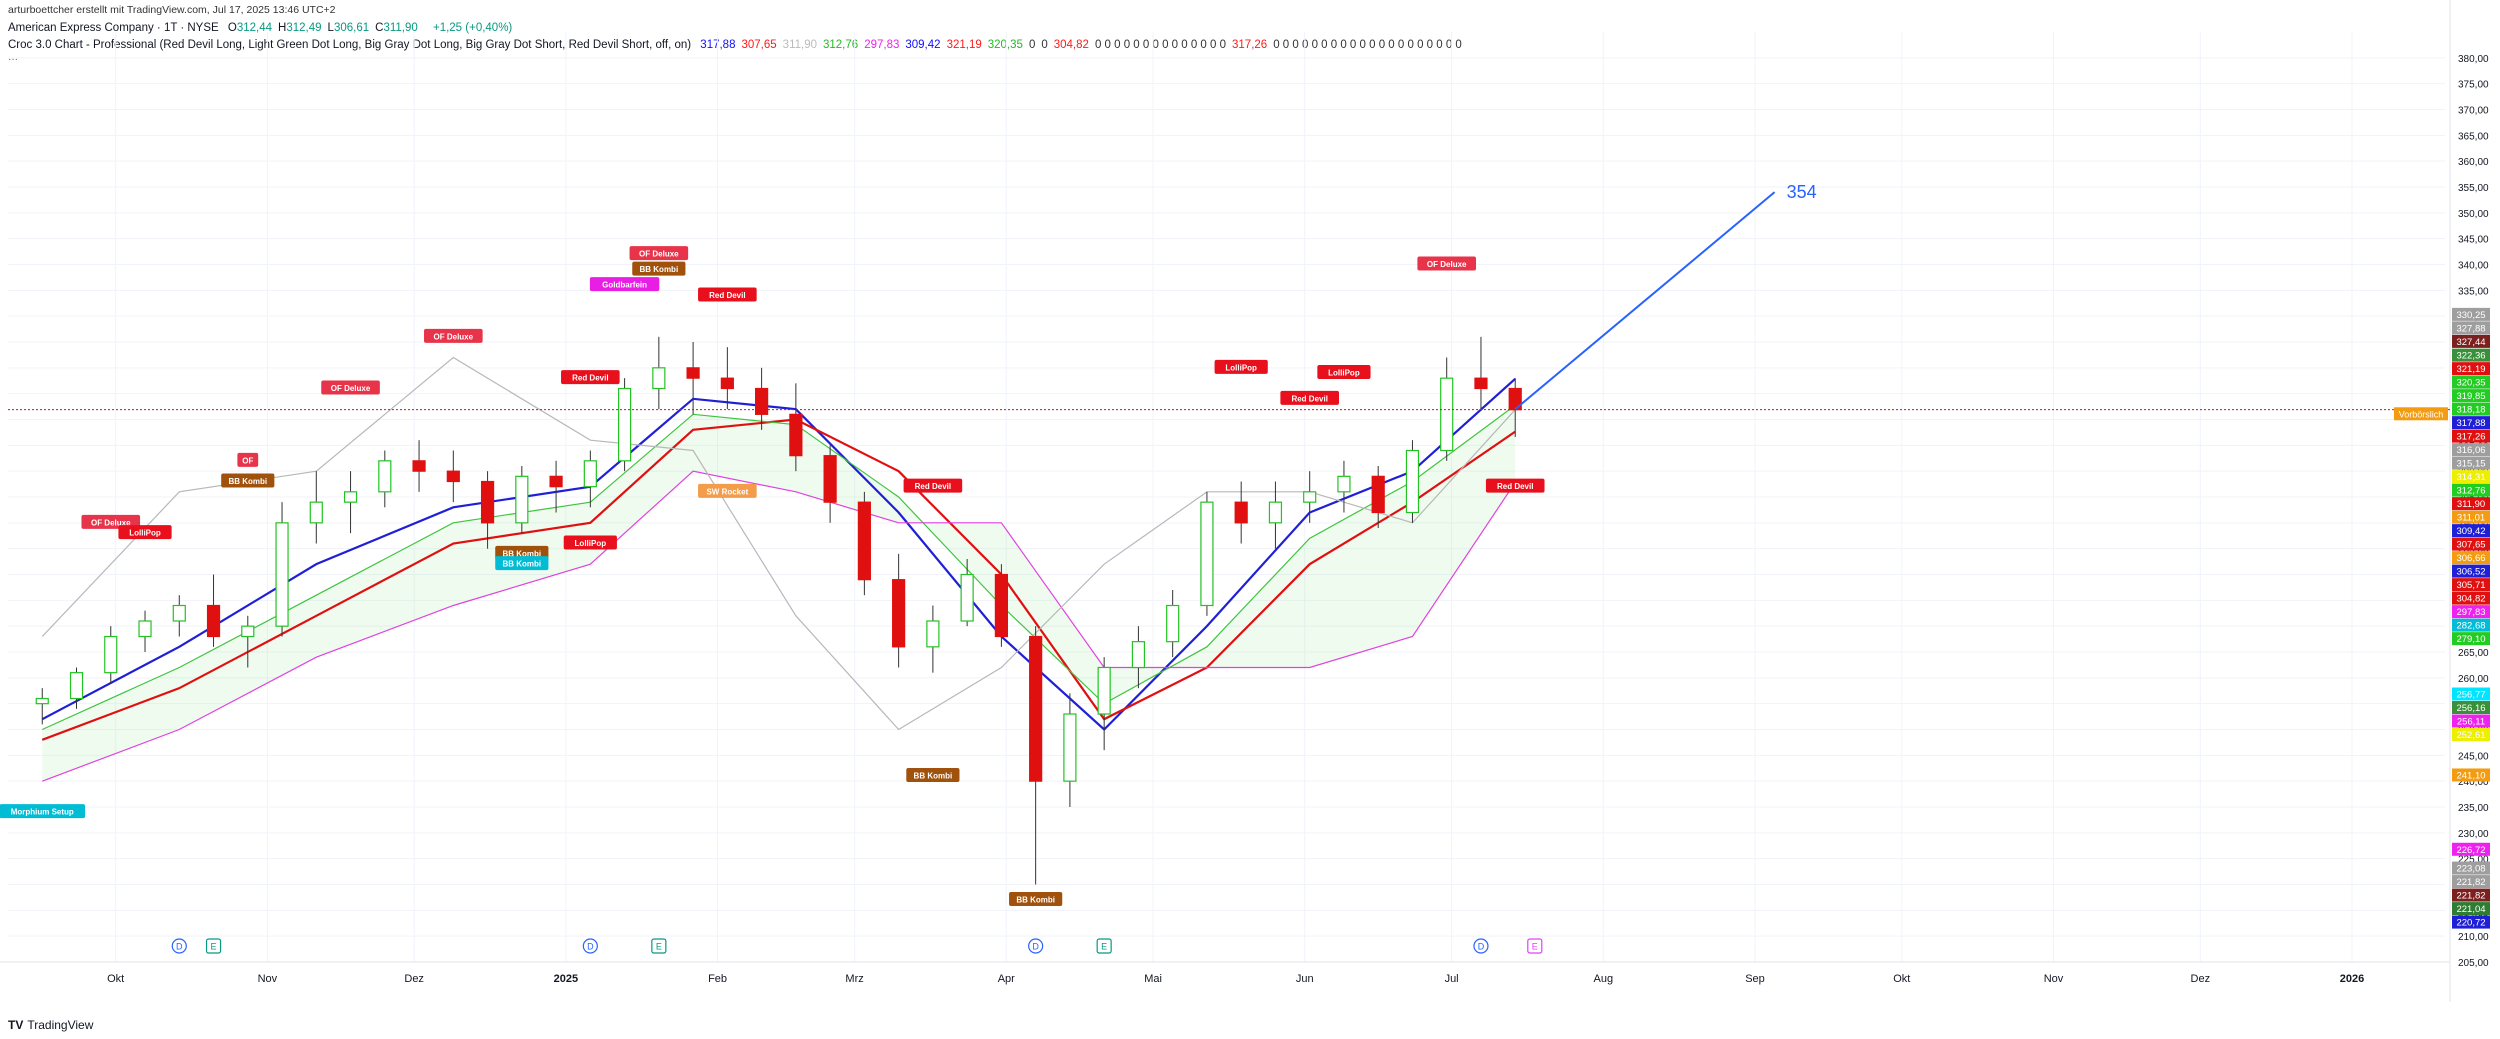  I want to click on indicator-value: 304,82, so click(1071, 45).